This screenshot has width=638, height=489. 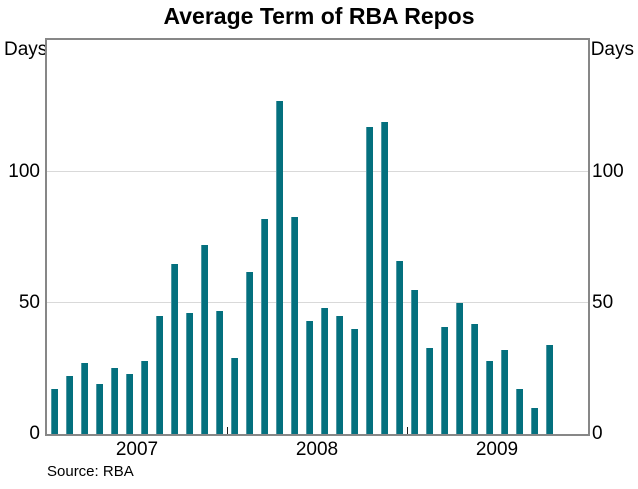 I want to click on bar-dec-2008, so click(x=399, y=347).